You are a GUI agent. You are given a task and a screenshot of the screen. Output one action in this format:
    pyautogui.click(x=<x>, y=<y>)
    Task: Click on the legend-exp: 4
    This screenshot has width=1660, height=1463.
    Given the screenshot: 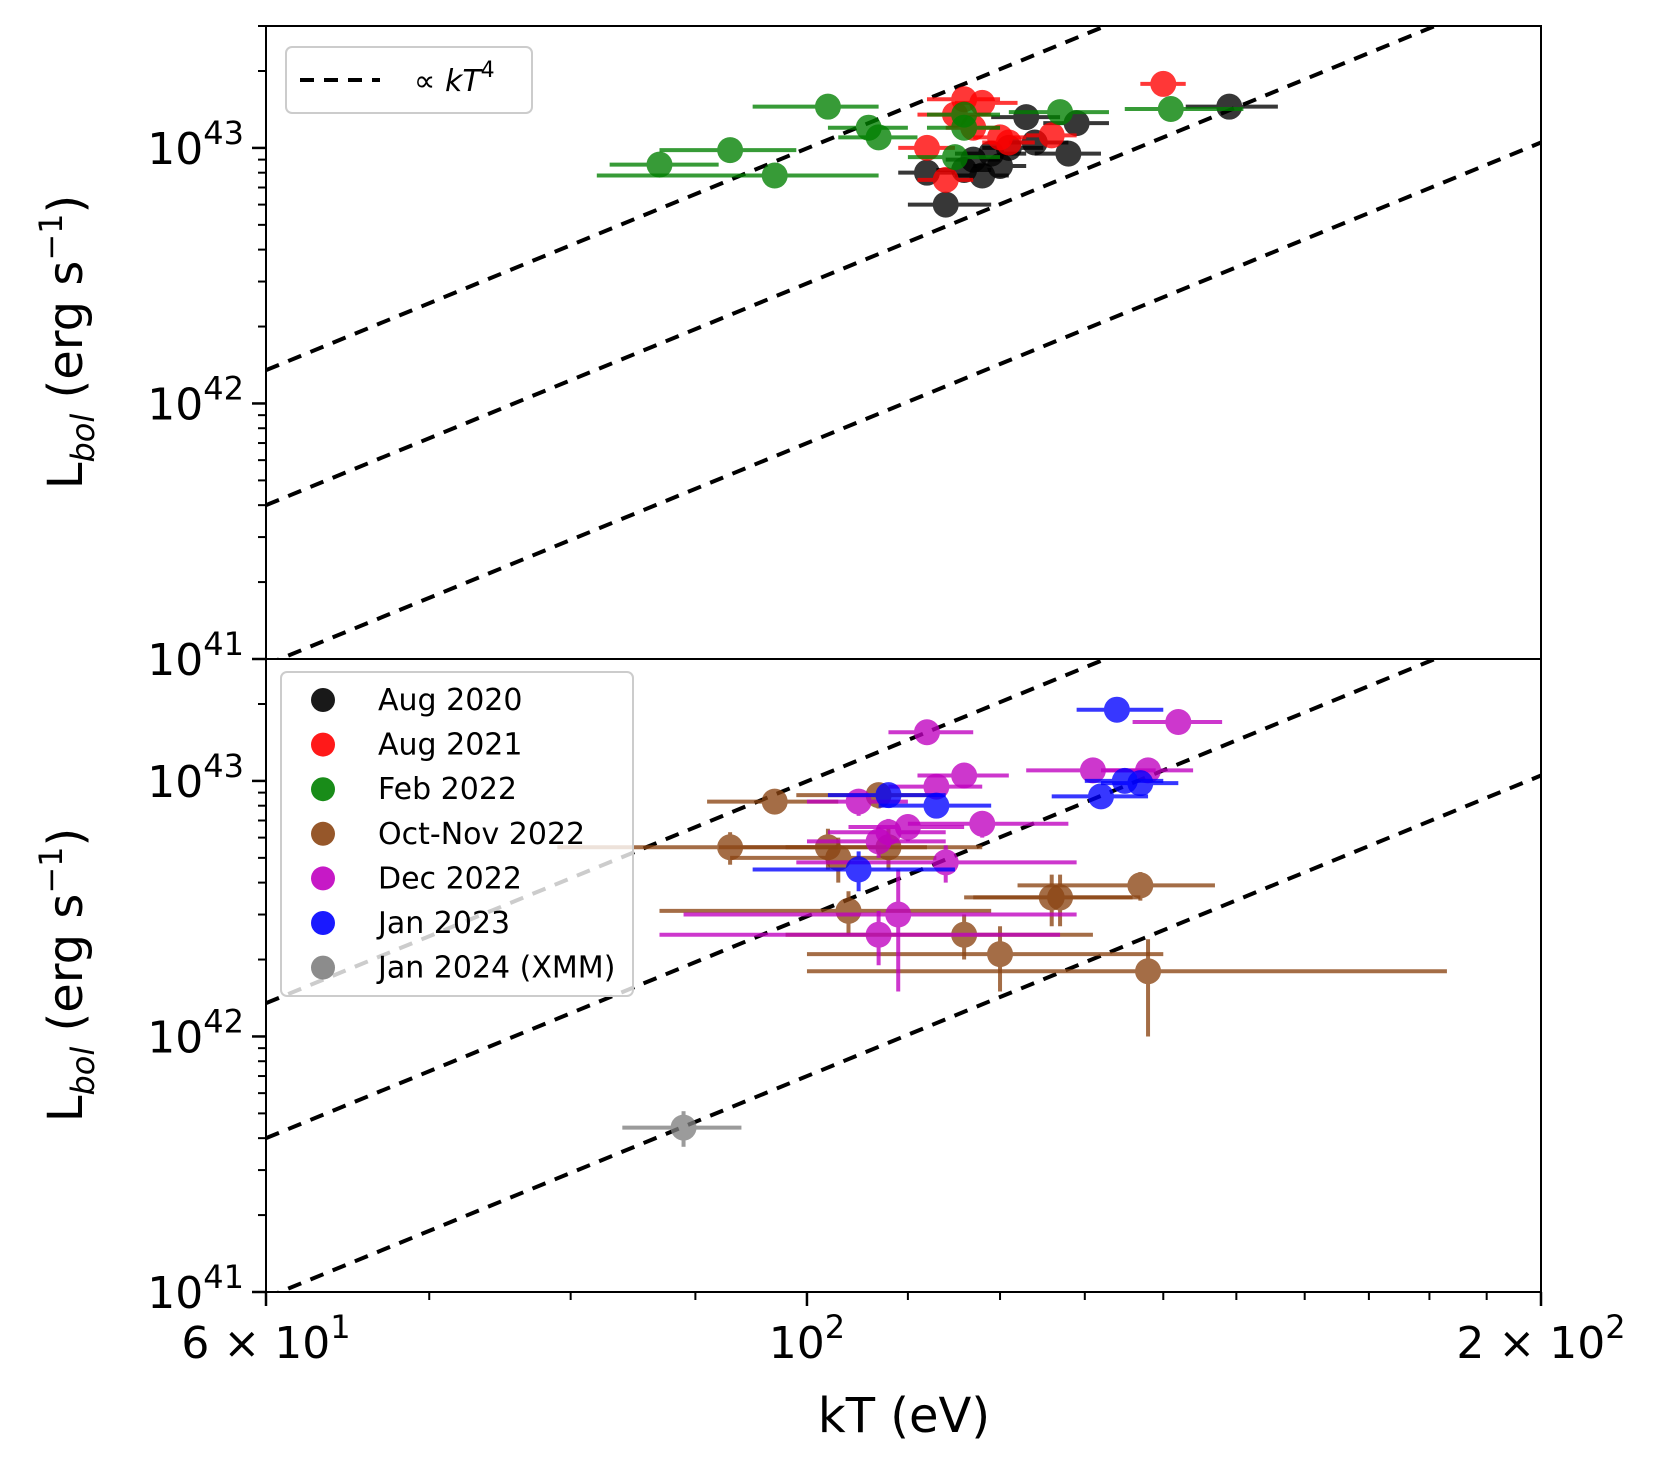 What is the action you would take?
    pyautogui.click(x=488, y=70)
    